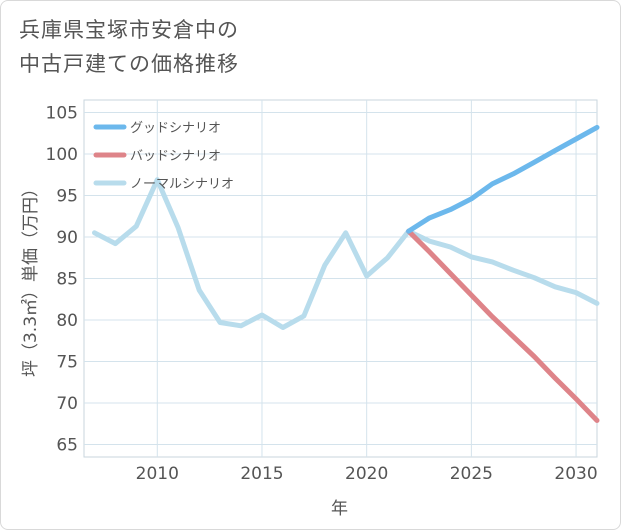 This screenshot has width=621, height=530. Describe the element at coordinates (67, 238) in the screenshot. I see `y-tick-label: 90` at that location.